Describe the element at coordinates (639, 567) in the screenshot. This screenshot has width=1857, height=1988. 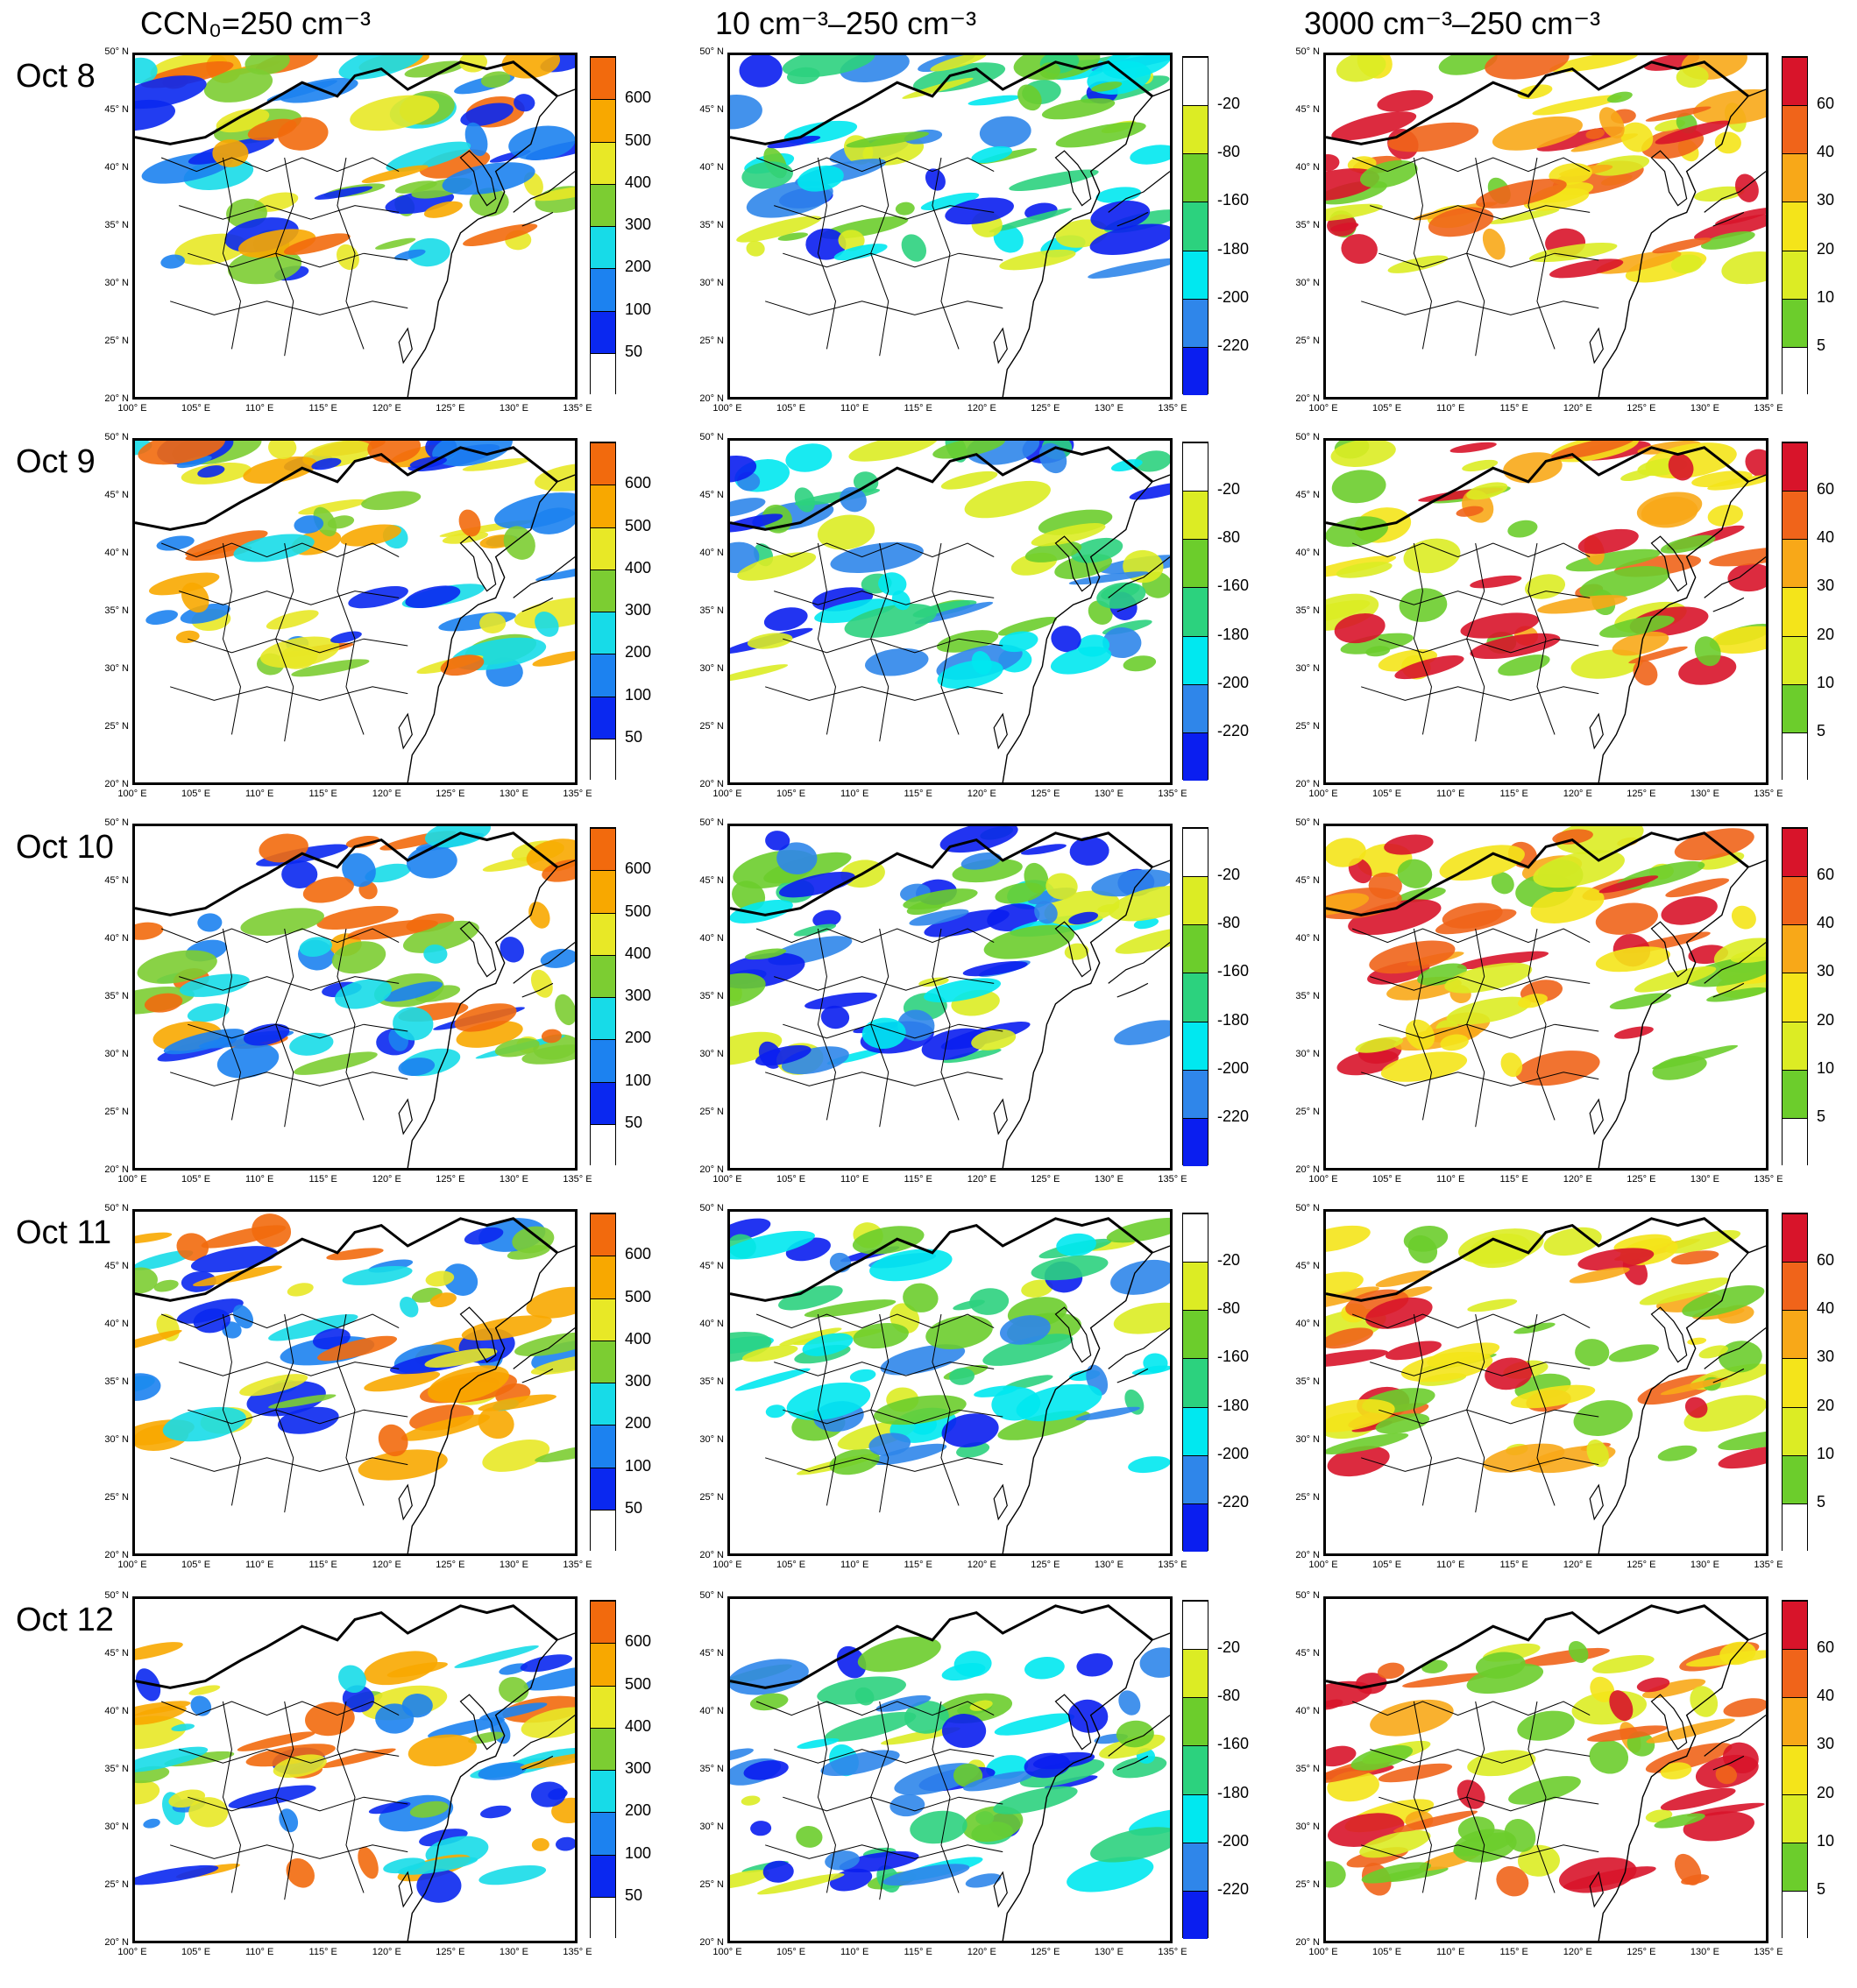
I see `colorbar-label: 400` at that location.